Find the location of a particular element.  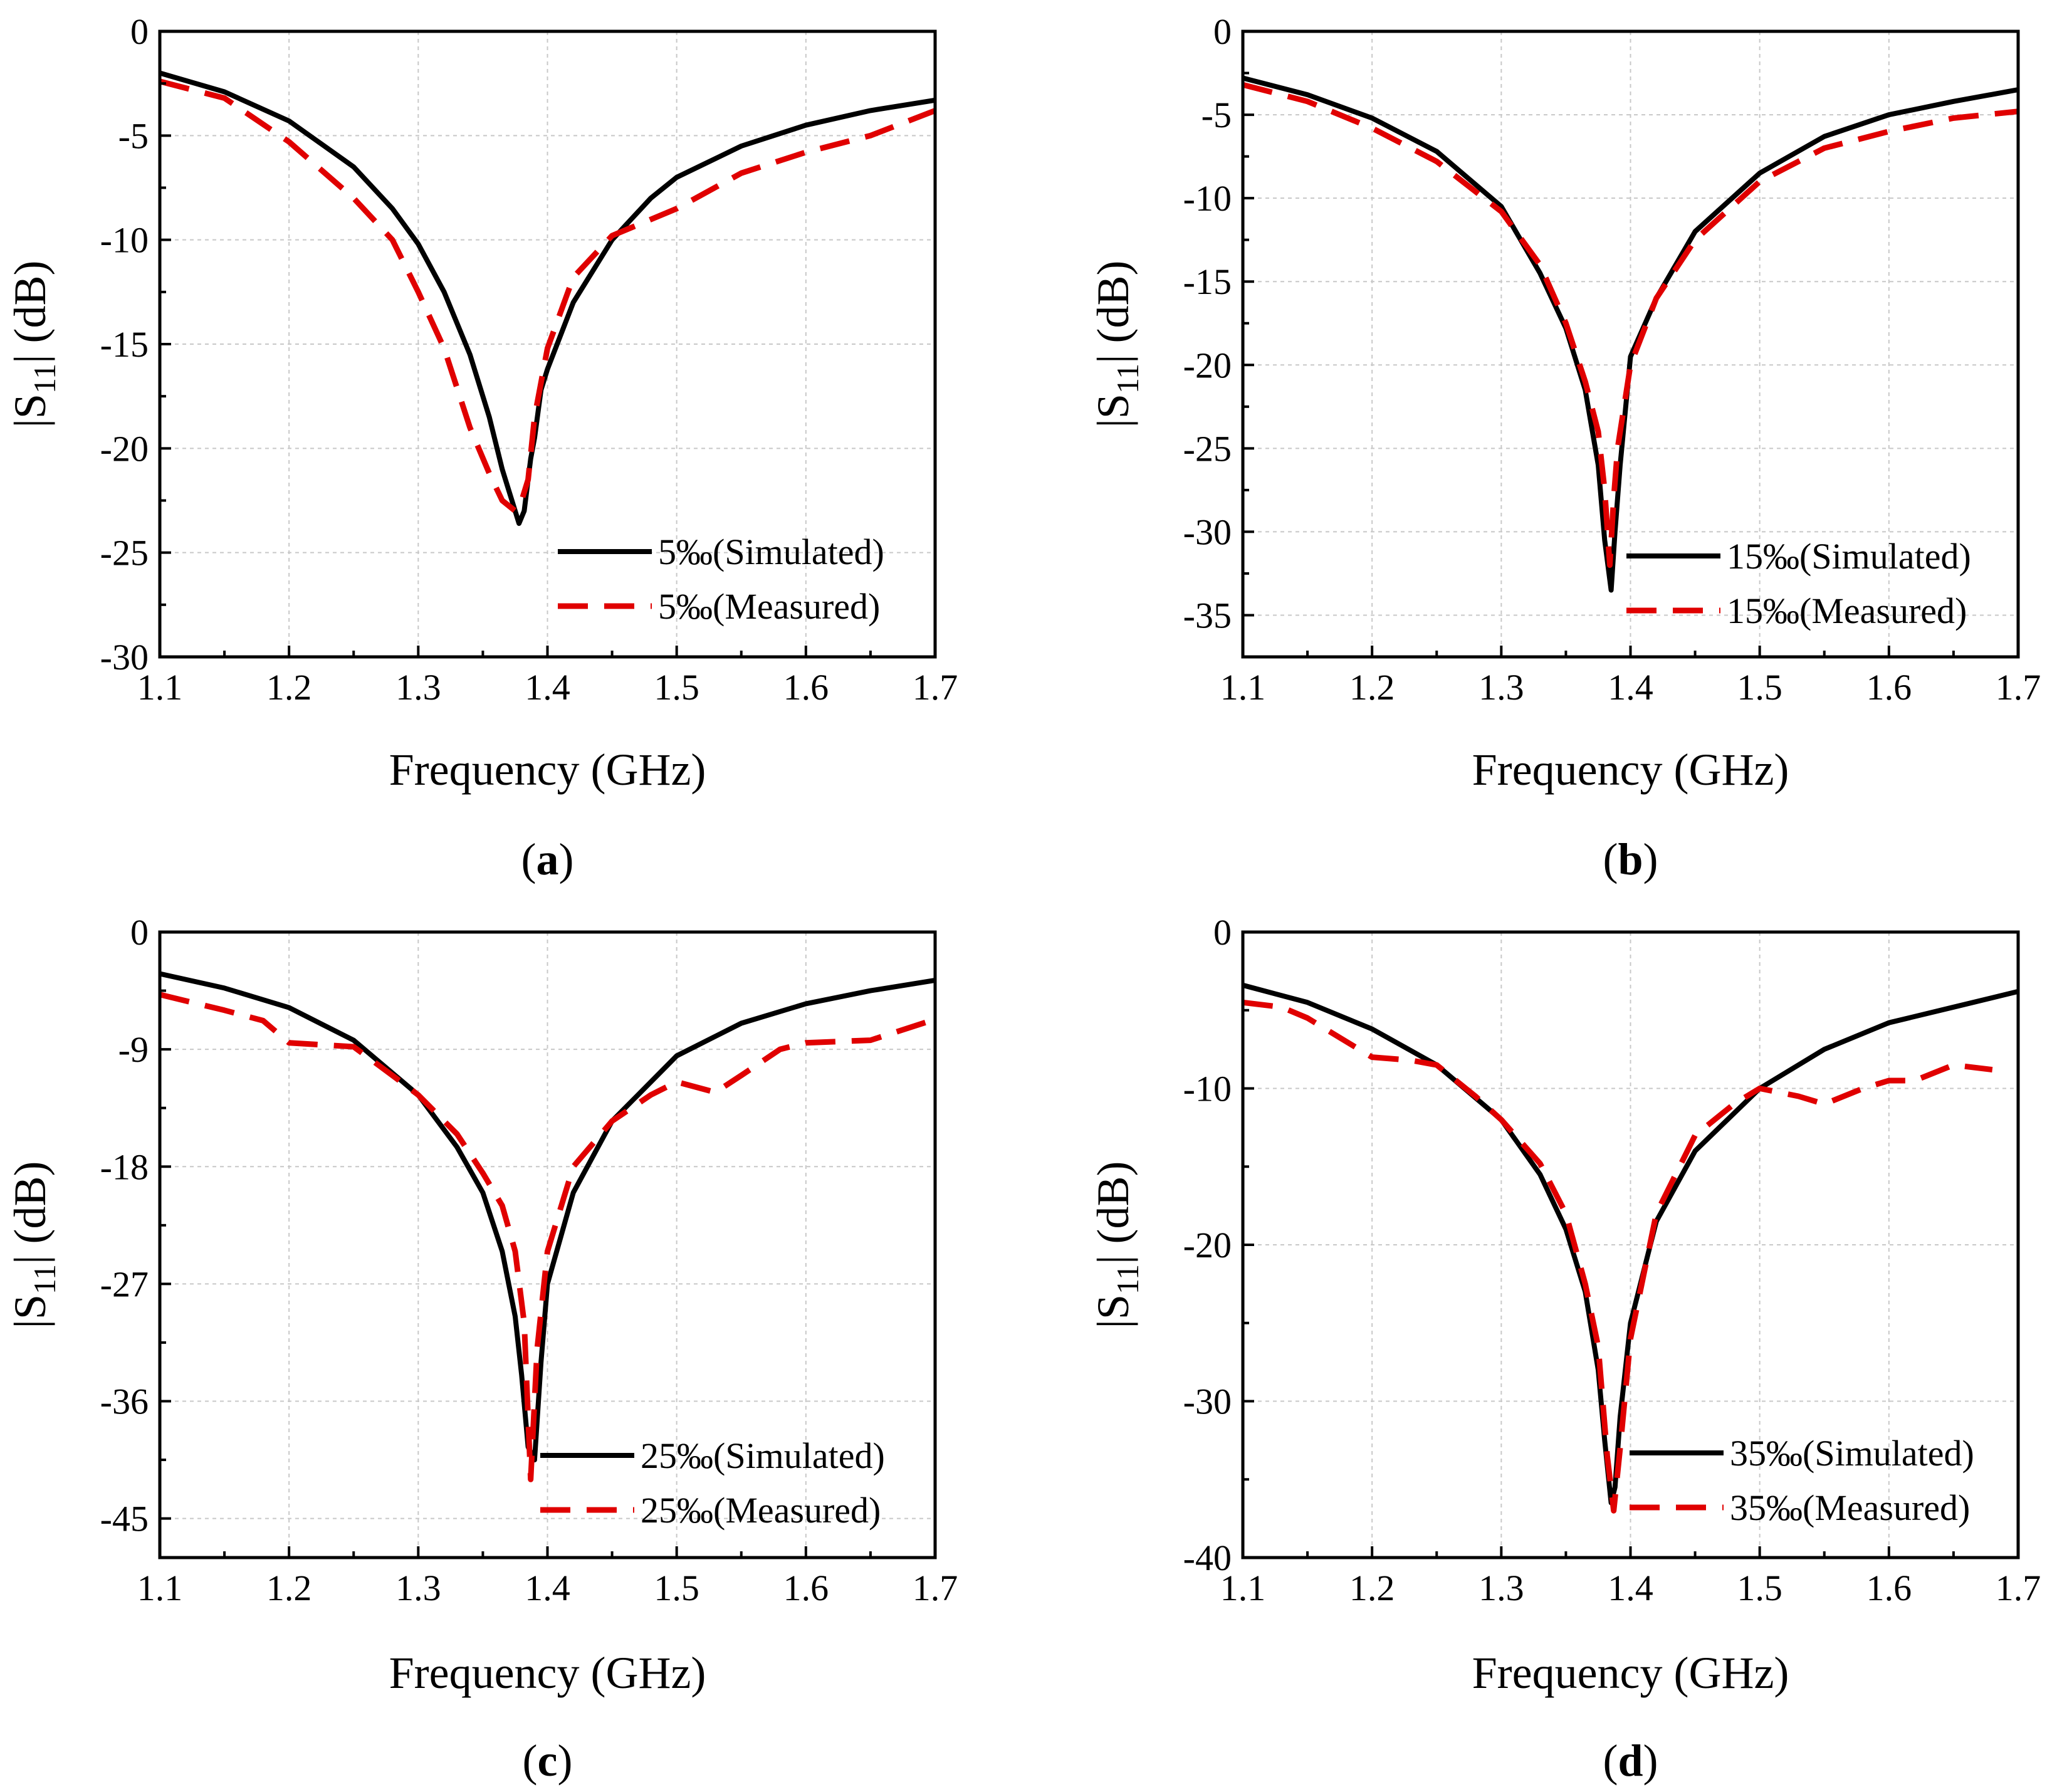

panel-caption-letter: a is located at coordinates (547, 859).